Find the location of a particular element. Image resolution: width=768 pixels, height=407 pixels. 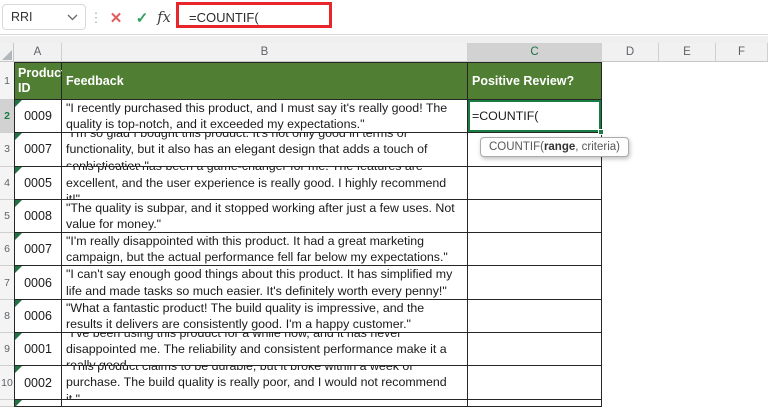

column-header-row: A B C D E F is located at coordinates (384, 52).